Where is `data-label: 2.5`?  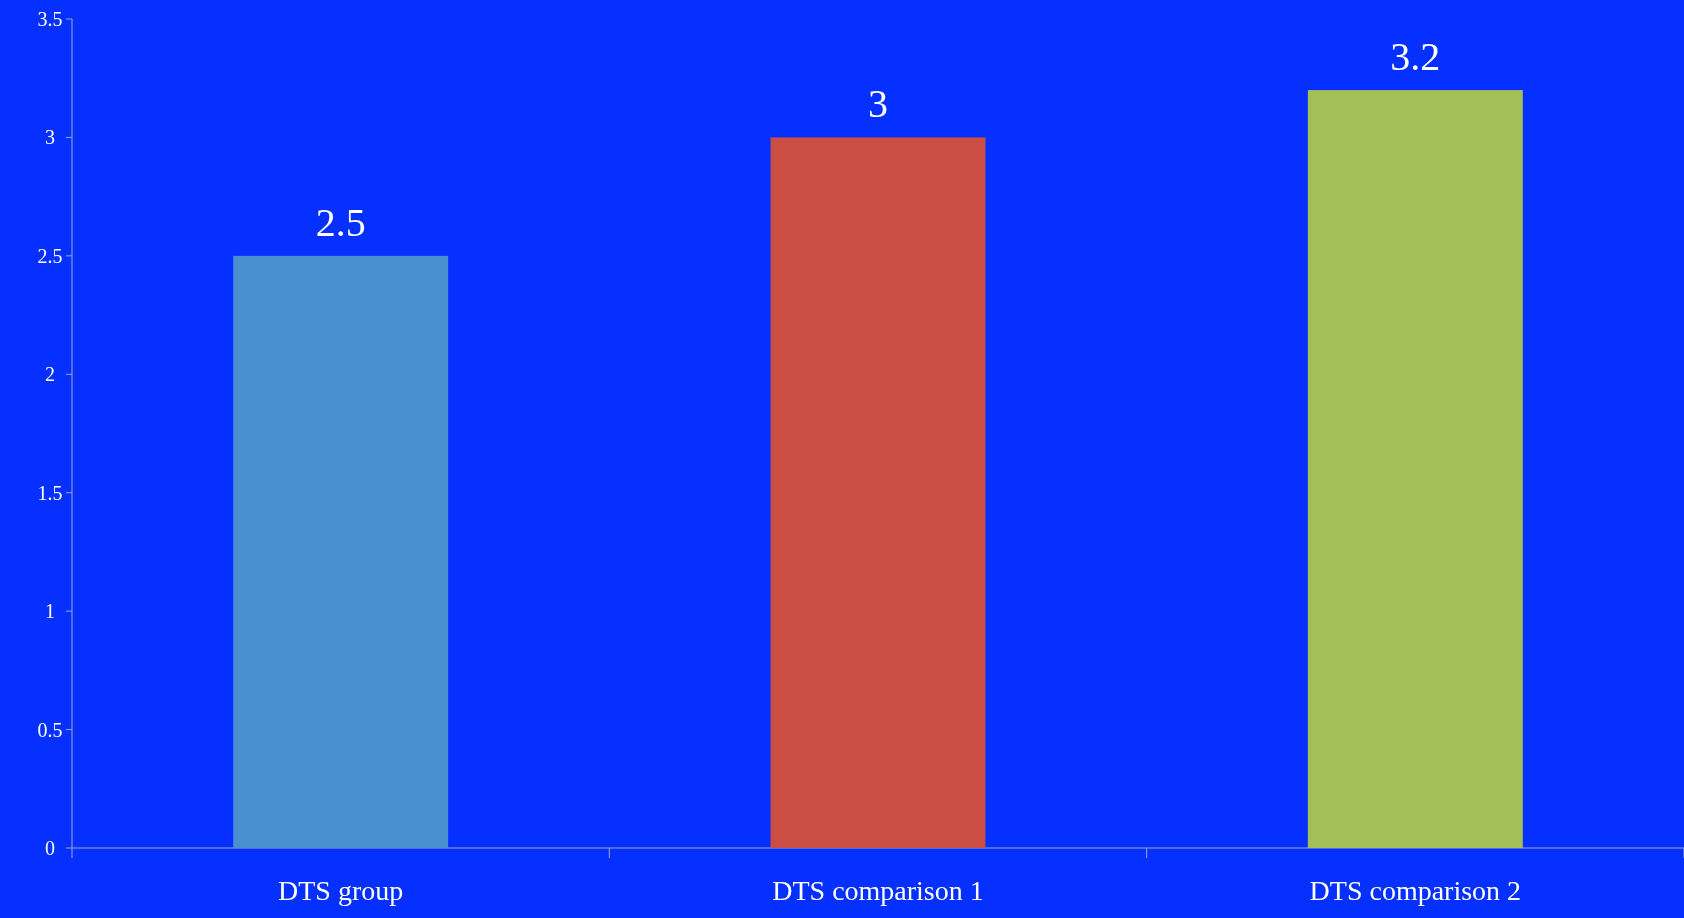 data-label: 2.5 is located at coordinates (340, 222).